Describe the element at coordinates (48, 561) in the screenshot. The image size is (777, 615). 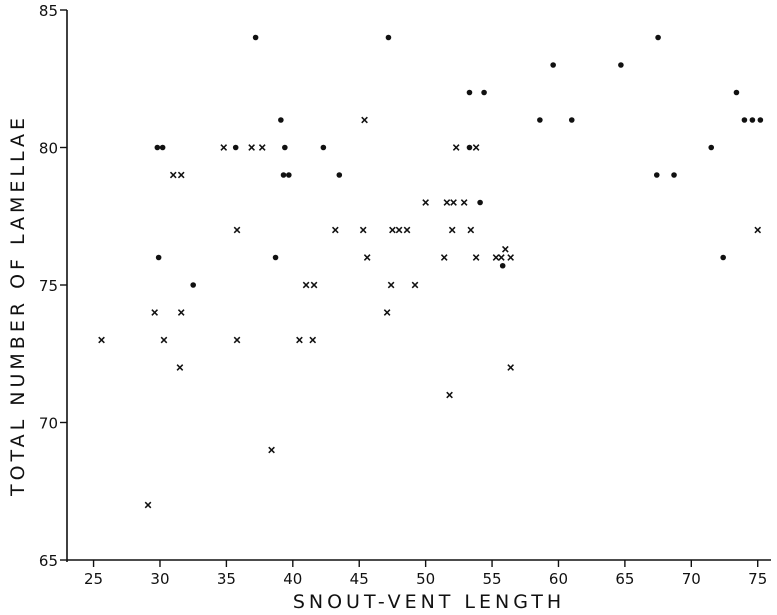
I see `y-tick-label: 65` at that location.